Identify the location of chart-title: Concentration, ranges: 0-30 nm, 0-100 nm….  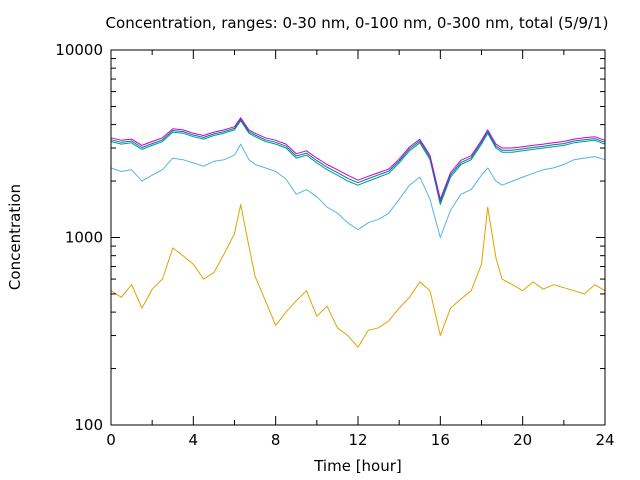
(357, 23).